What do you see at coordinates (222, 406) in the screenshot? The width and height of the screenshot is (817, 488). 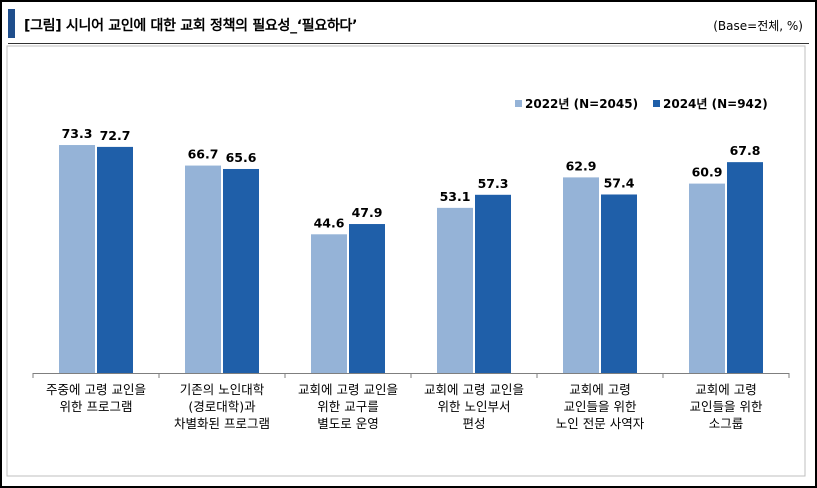 I see `category-tick-label: (경로대학)과` at bounding box center [222, 406].